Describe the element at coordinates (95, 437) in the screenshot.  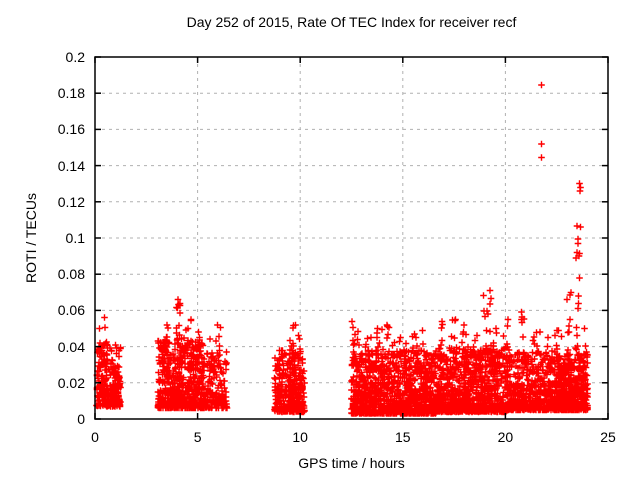
I see `x-tick-label: 0` at that location.